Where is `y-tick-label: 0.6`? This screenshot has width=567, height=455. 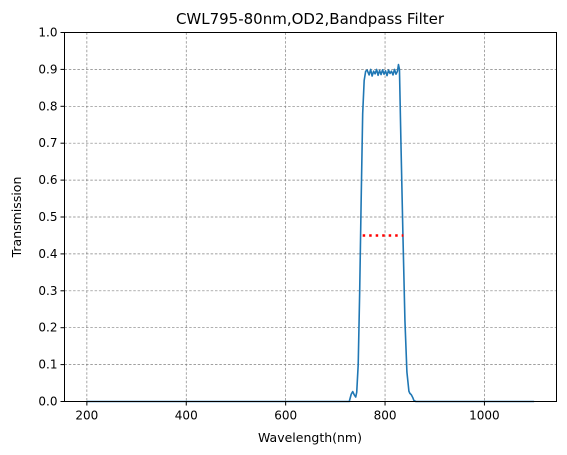
y-tick-label: 0.6 is located at coordinates (47, 180).